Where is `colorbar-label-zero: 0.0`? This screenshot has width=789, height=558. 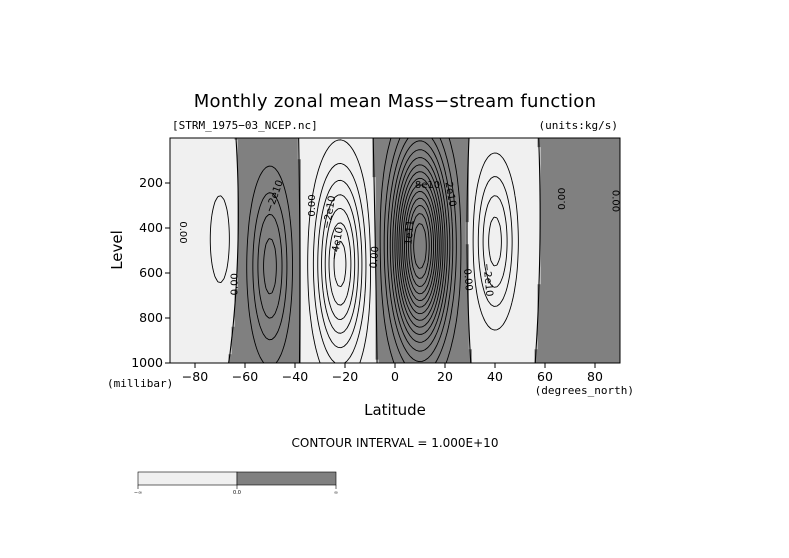
colorbar-label-zero: 0.0 is located at coordinates (237, 493).